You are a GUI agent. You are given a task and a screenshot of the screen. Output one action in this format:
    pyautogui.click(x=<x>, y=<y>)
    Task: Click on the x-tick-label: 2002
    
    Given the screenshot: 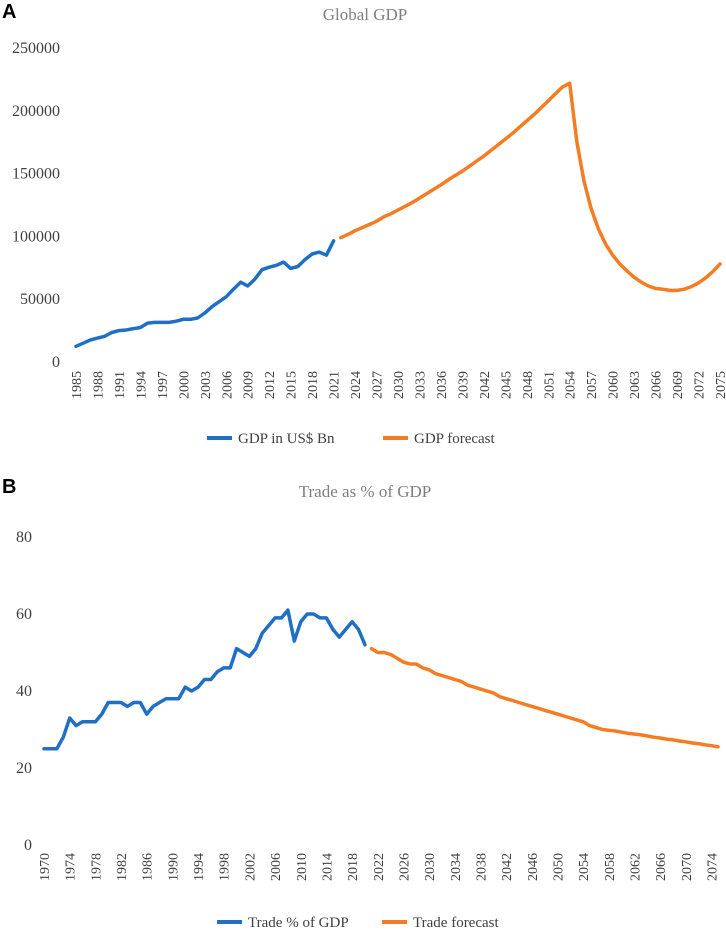 What is the action you would take?
    pyautogui.click(x=250, y=867)
    